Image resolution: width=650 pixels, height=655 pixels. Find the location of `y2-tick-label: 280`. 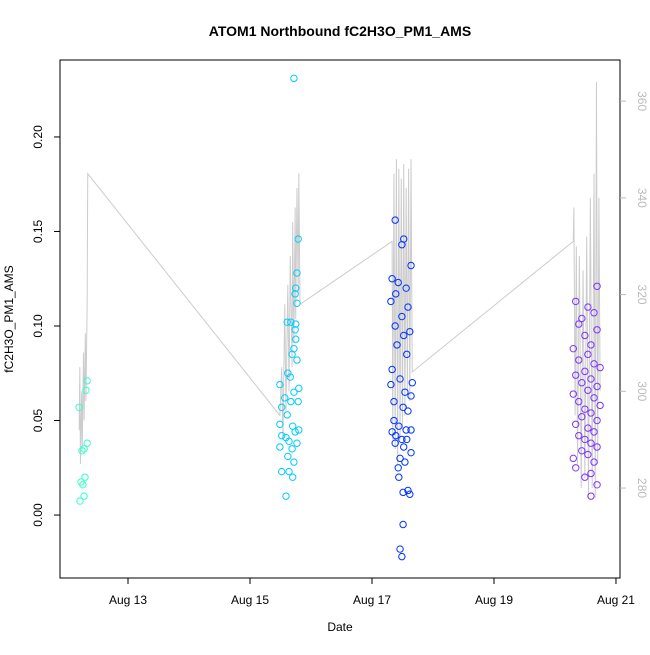

y2-tick-label: 280 is located at coordinates (642, 488).